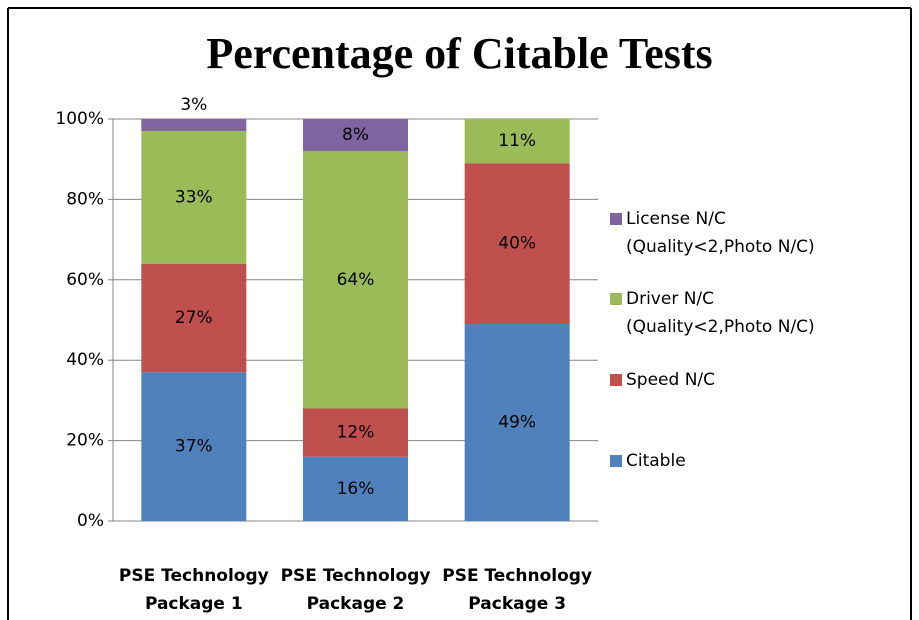 This screenshot has width=919, height=620. I want to click on data-label: 8%, so click(355, 135).